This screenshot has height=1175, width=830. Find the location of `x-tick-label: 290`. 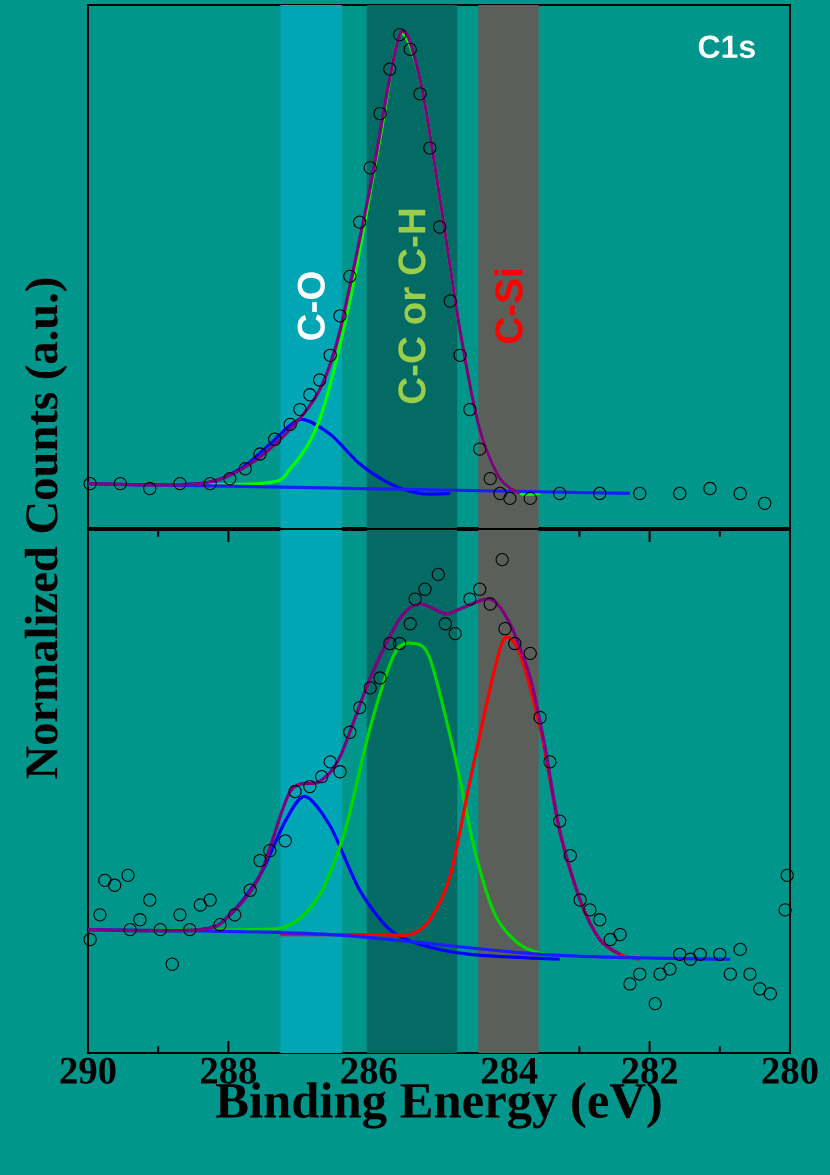

x-tick-label: 290 is located at coordinates (88, 1070).